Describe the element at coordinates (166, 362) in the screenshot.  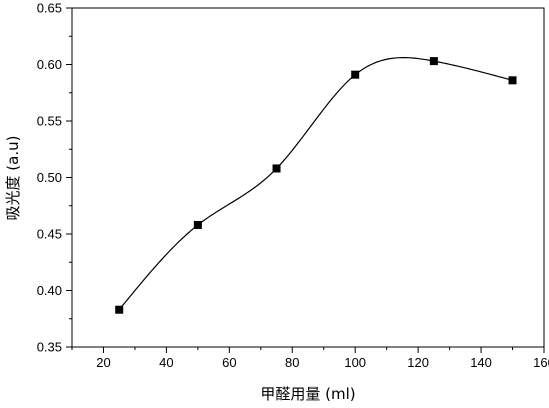
I see `x-tick-label: 40` at that location.